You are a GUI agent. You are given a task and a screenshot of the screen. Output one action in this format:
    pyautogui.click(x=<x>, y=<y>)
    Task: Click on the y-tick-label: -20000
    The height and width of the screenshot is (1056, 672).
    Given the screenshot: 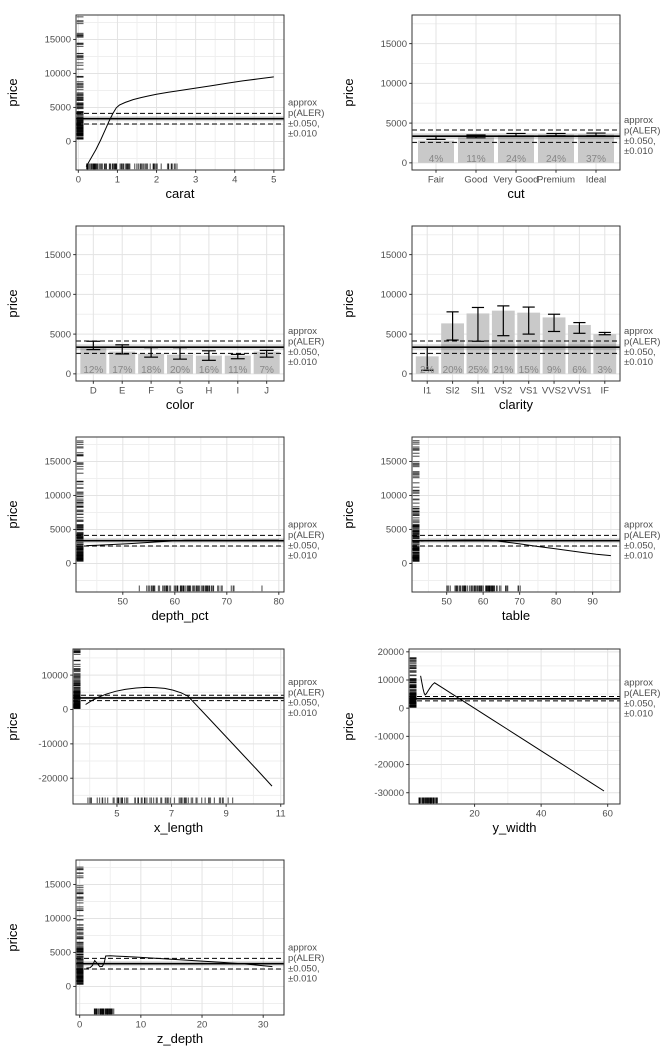 What is the action you would take?
    pyautogui.click(x=389, y=764)
    